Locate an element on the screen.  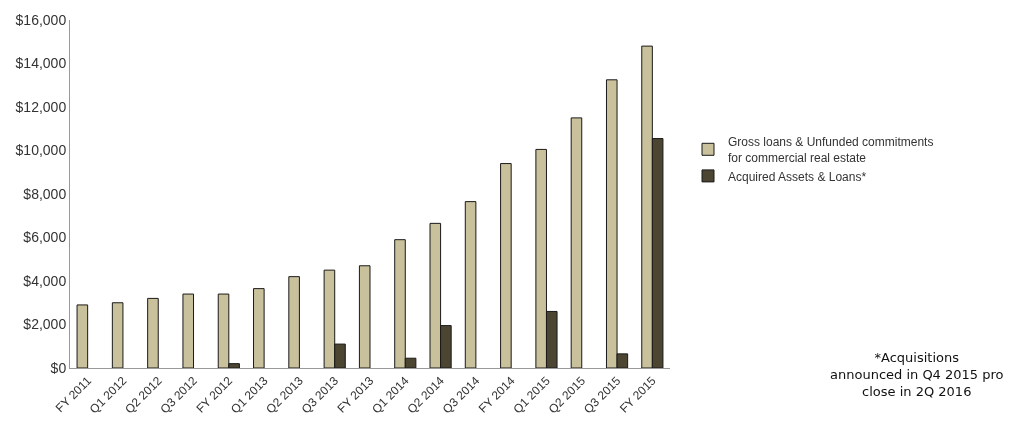
y-tick-label: $12,000 is located at coordinates (41, 106).